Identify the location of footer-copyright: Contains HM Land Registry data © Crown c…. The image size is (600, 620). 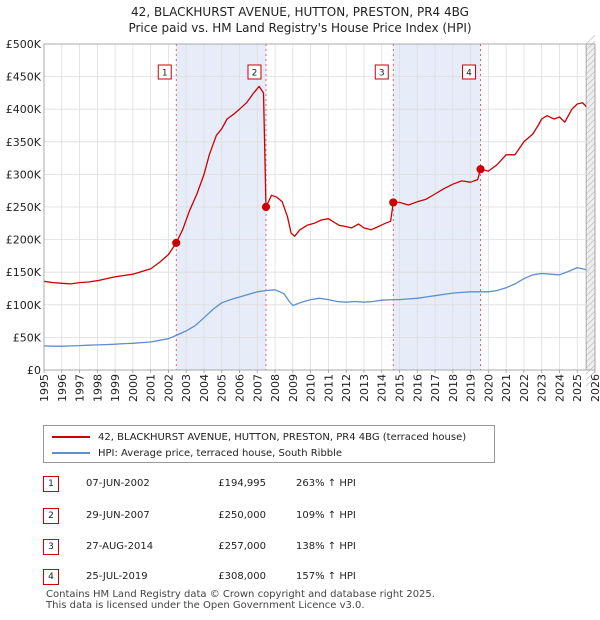
(240, 594).